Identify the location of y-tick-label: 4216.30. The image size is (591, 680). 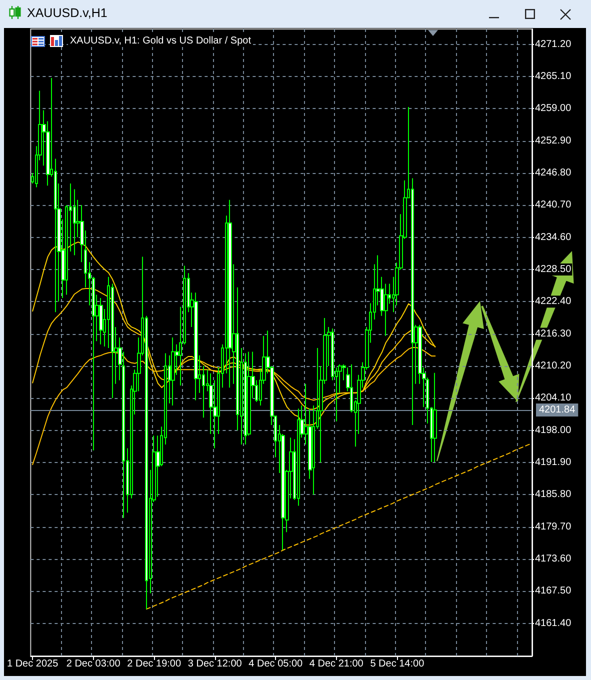
(553, 334).